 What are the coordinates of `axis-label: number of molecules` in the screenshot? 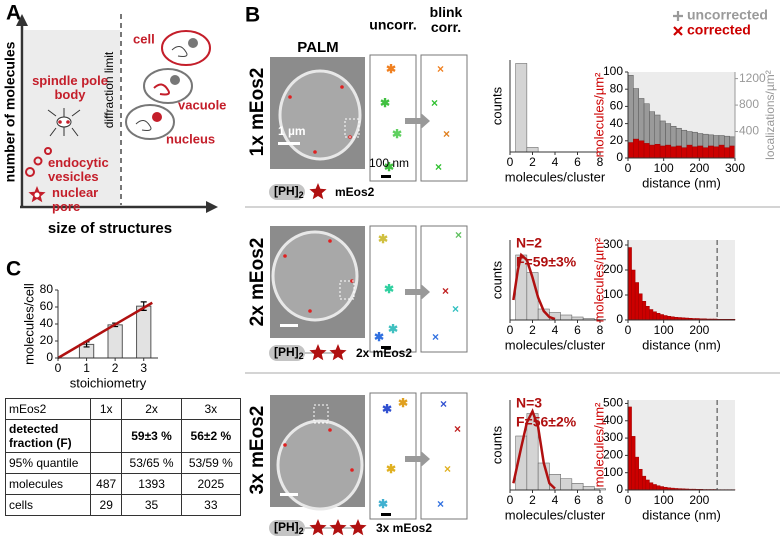 It's located at (10, 111).